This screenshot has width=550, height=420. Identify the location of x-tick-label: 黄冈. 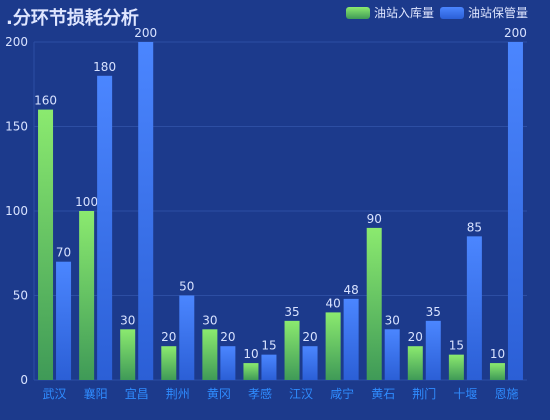
(219, 394).